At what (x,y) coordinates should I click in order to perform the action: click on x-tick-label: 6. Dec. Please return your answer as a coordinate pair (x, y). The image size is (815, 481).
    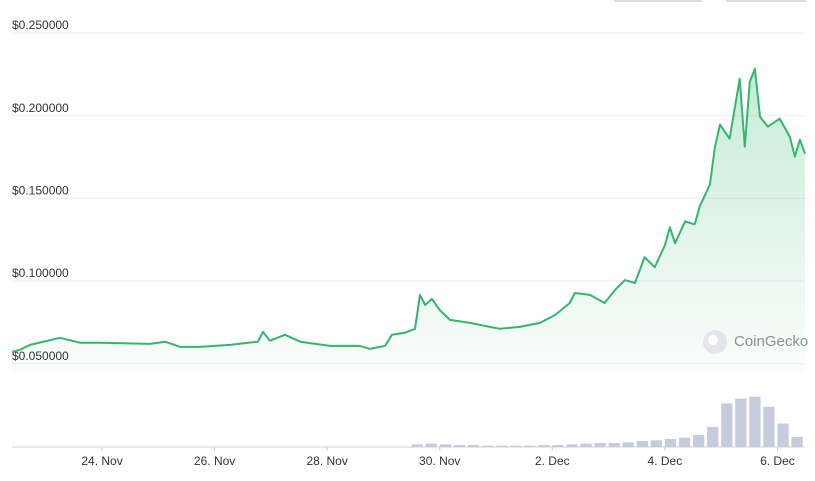
    Looking at the image, I should click on (777, 461).